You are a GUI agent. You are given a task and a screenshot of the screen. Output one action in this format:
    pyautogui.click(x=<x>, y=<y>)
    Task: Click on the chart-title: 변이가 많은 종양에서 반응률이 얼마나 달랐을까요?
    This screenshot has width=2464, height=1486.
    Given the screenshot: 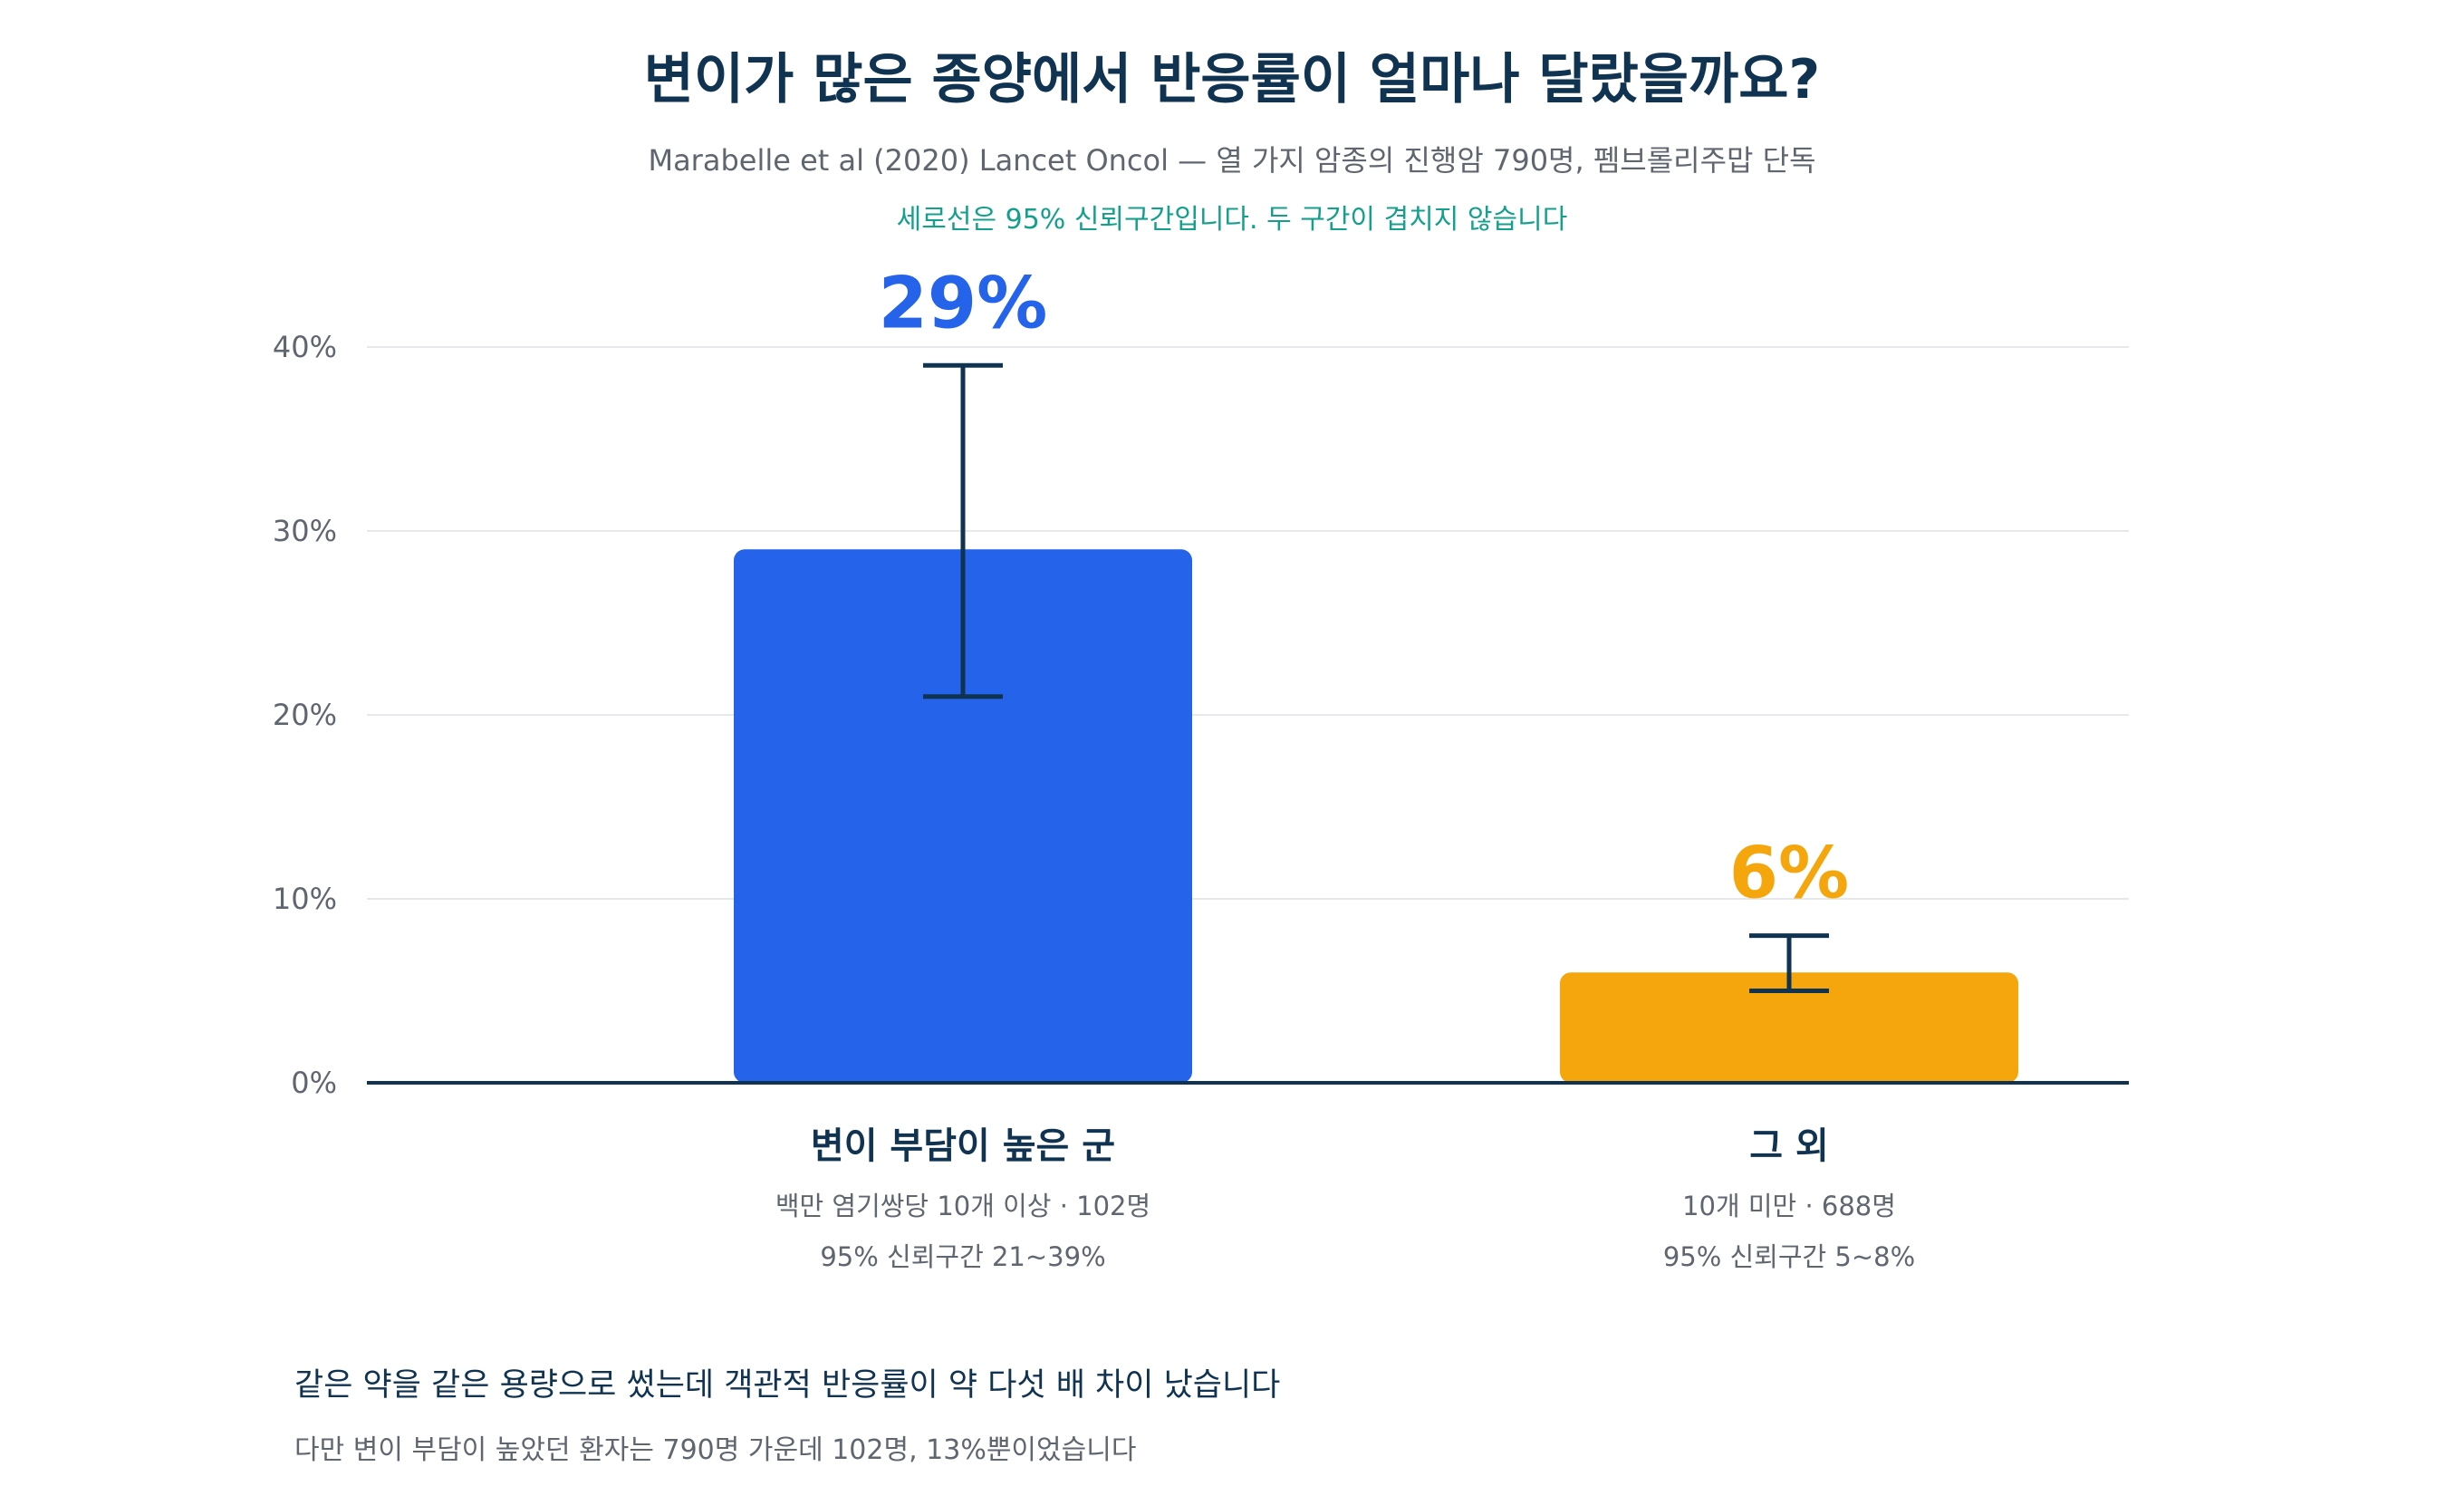 What is the action you would take?
    pyautogui.click(x=1232, y=80)
    